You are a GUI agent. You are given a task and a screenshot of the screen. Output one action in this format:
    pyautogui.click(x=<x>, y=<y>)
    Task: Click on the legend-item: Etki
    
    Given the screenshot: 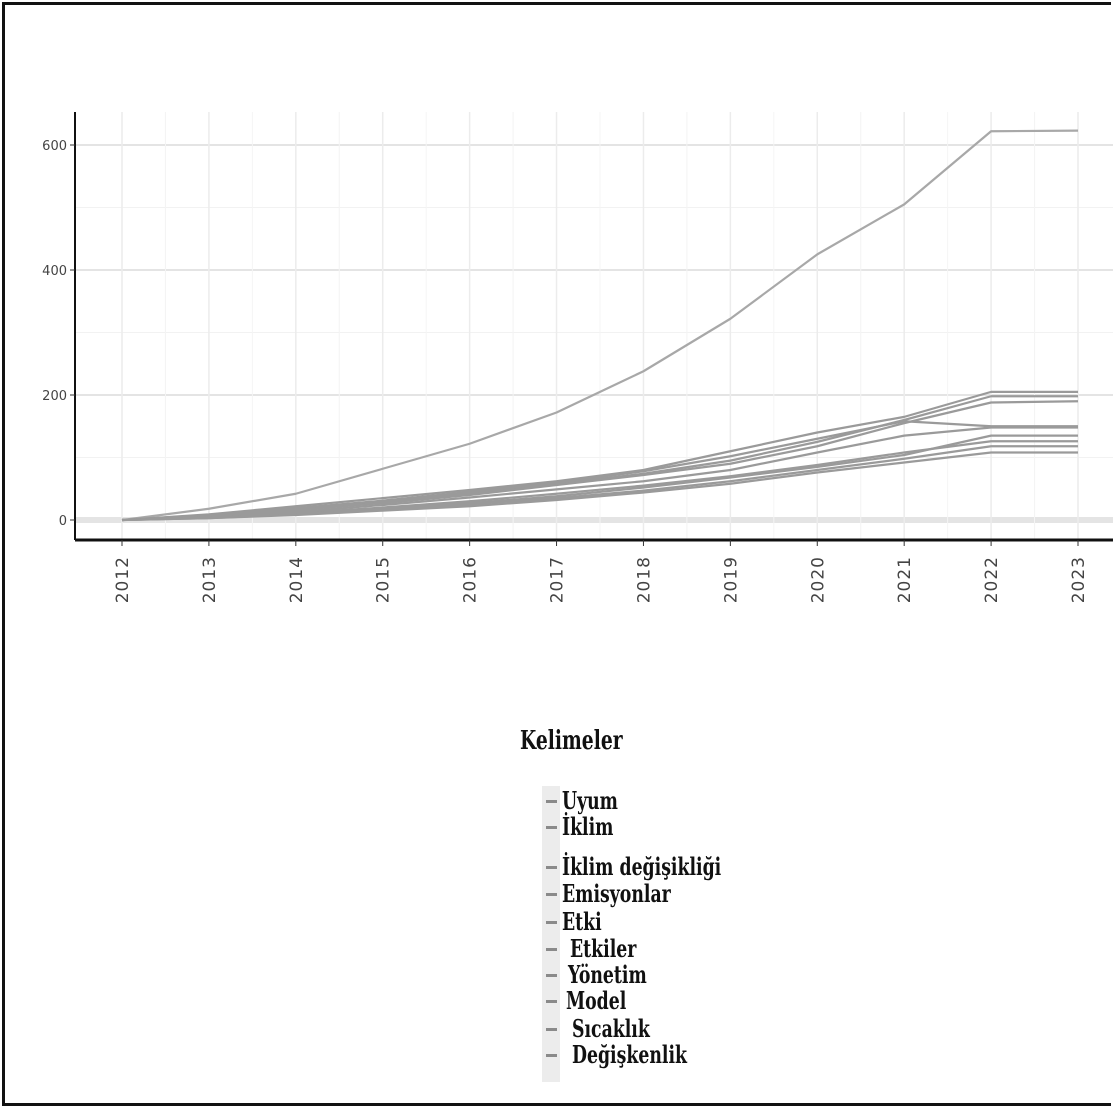 What is the action you would take?
    pyautogui.click(x=672, y=922)
    